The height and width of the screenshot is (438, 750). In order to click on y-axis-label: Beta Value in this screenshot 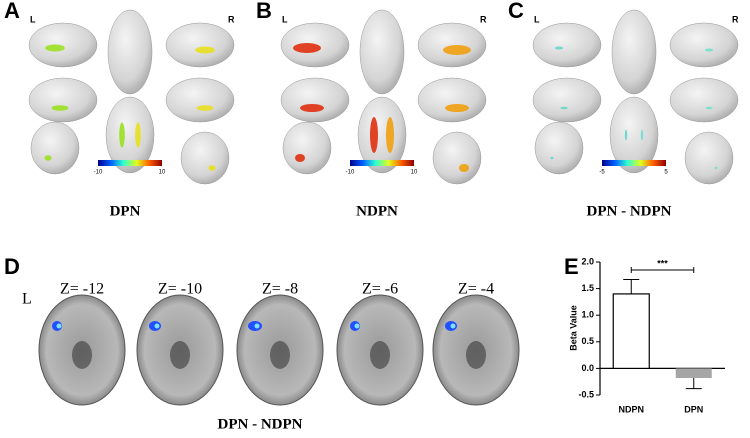, I will do `click(573, 328)`.